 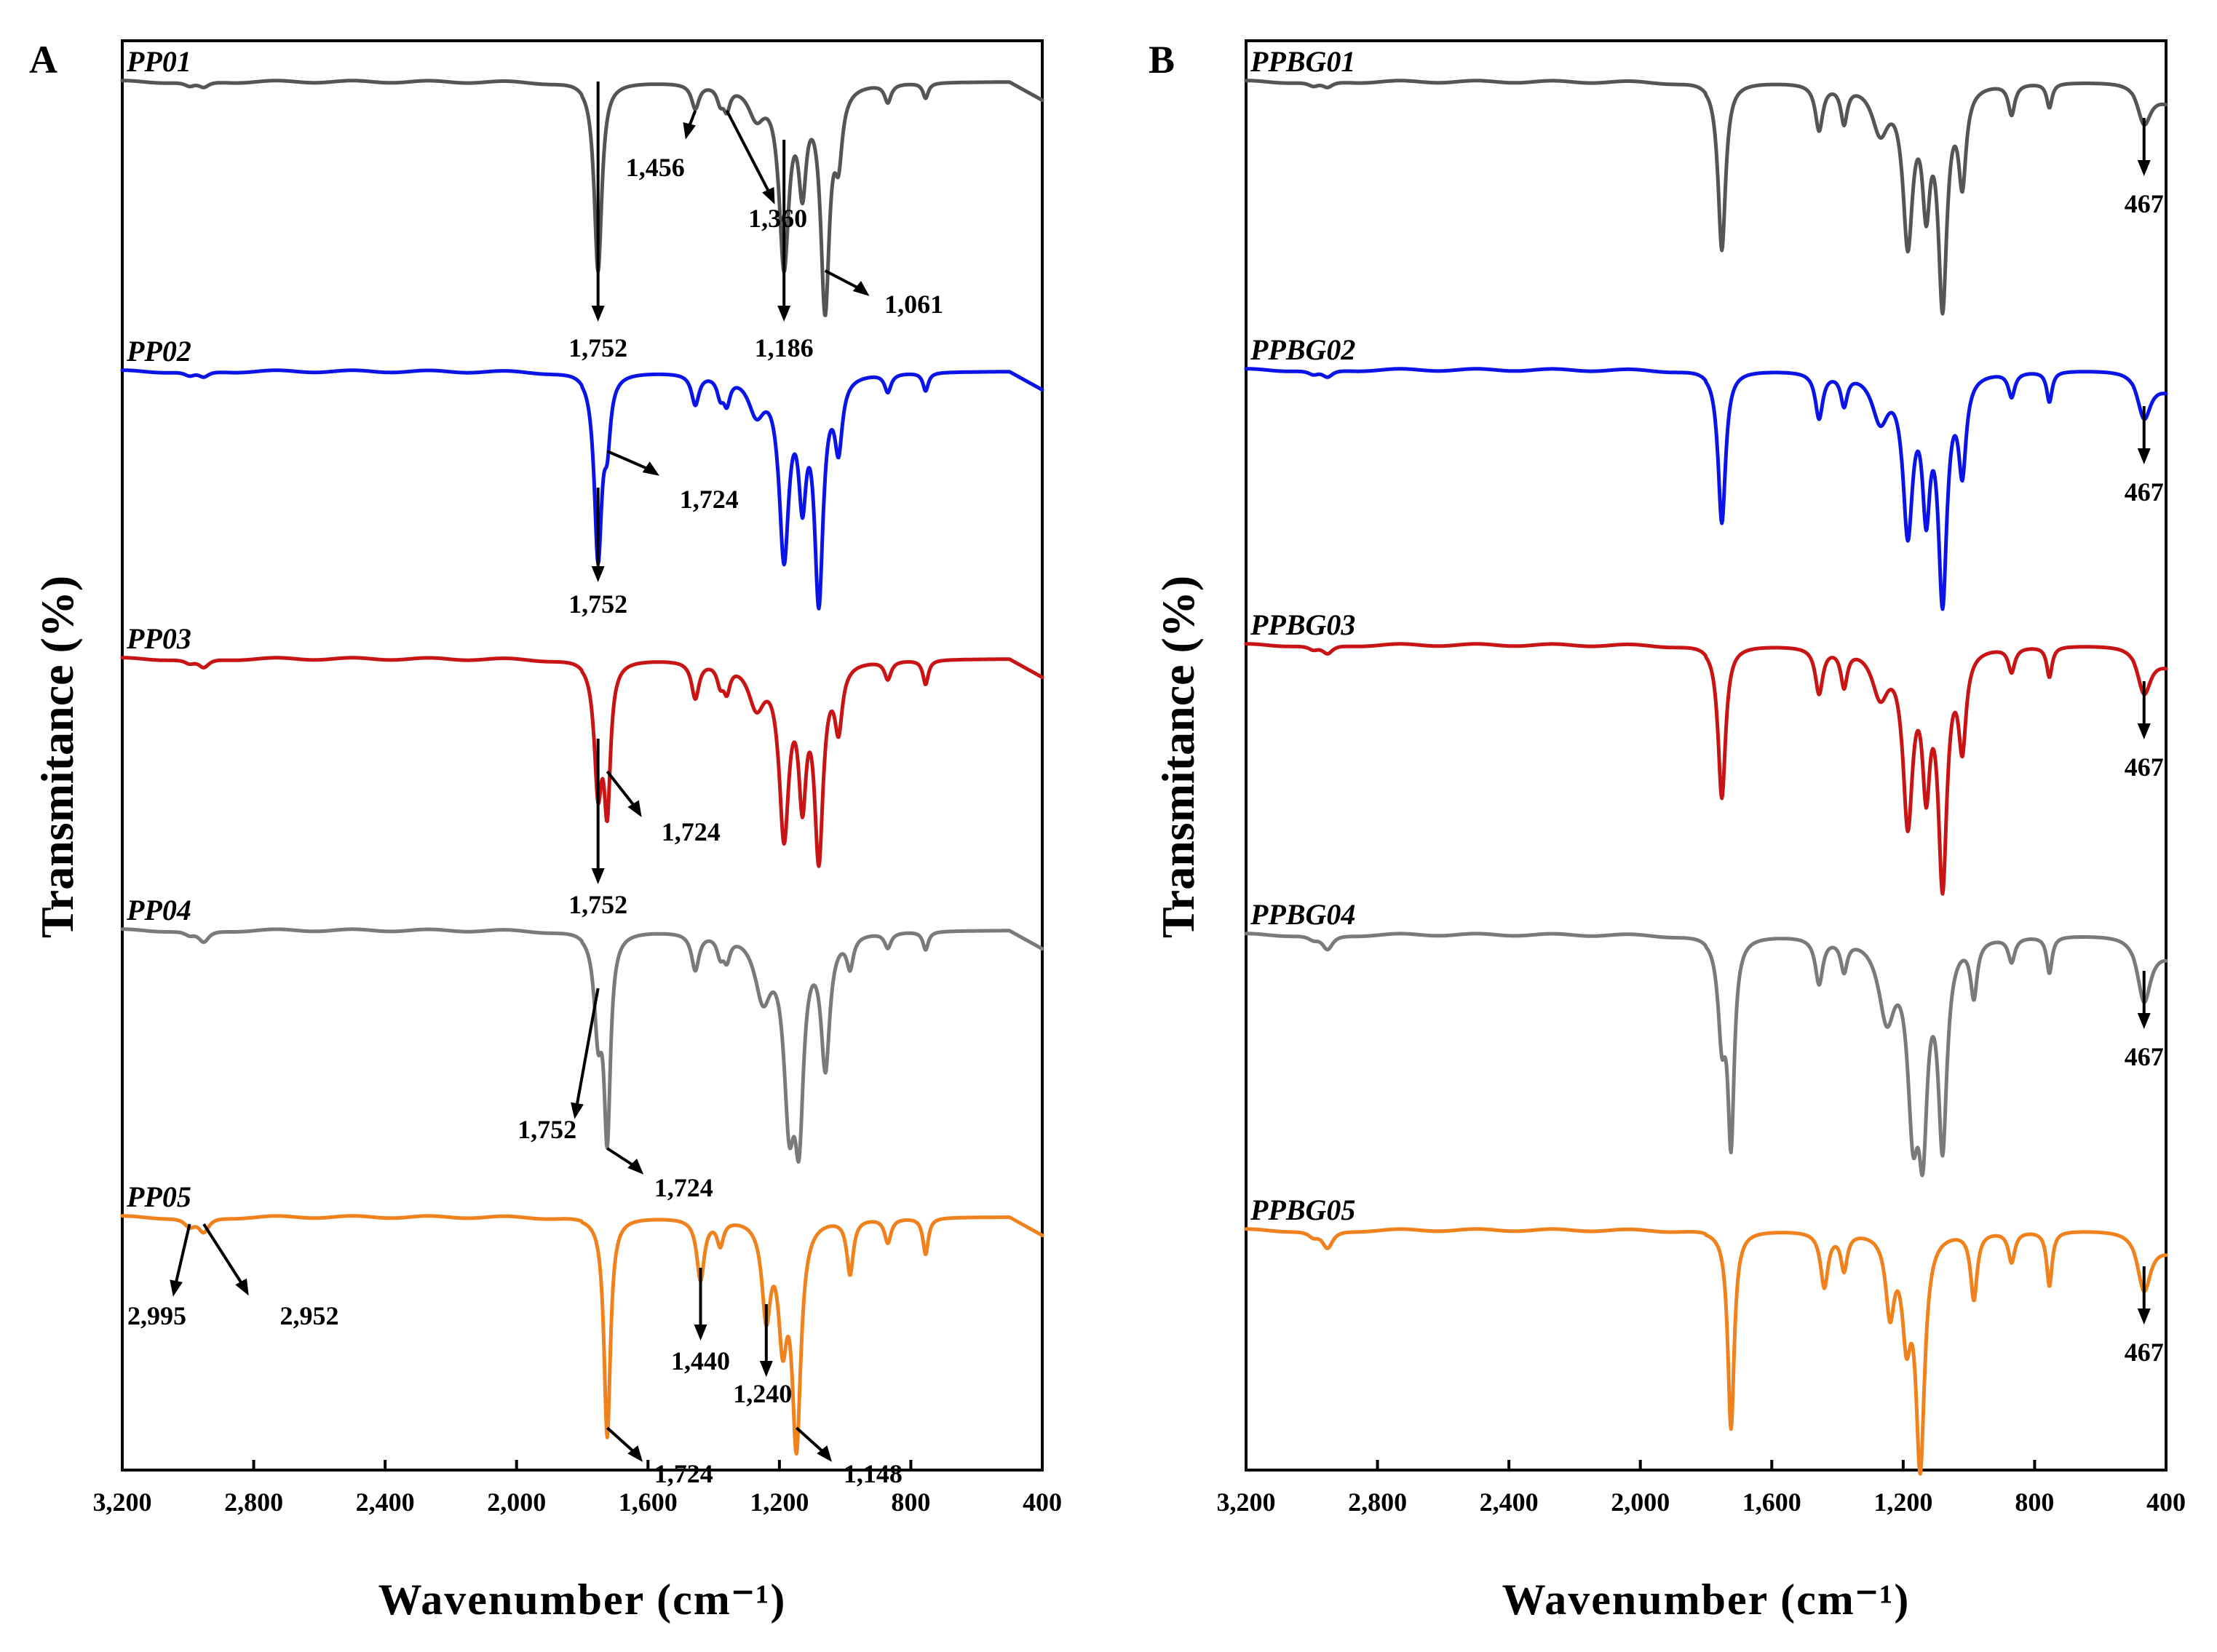 I want to click on series-ppbg01: PPBG01 467, so click(x=1706, y=180).